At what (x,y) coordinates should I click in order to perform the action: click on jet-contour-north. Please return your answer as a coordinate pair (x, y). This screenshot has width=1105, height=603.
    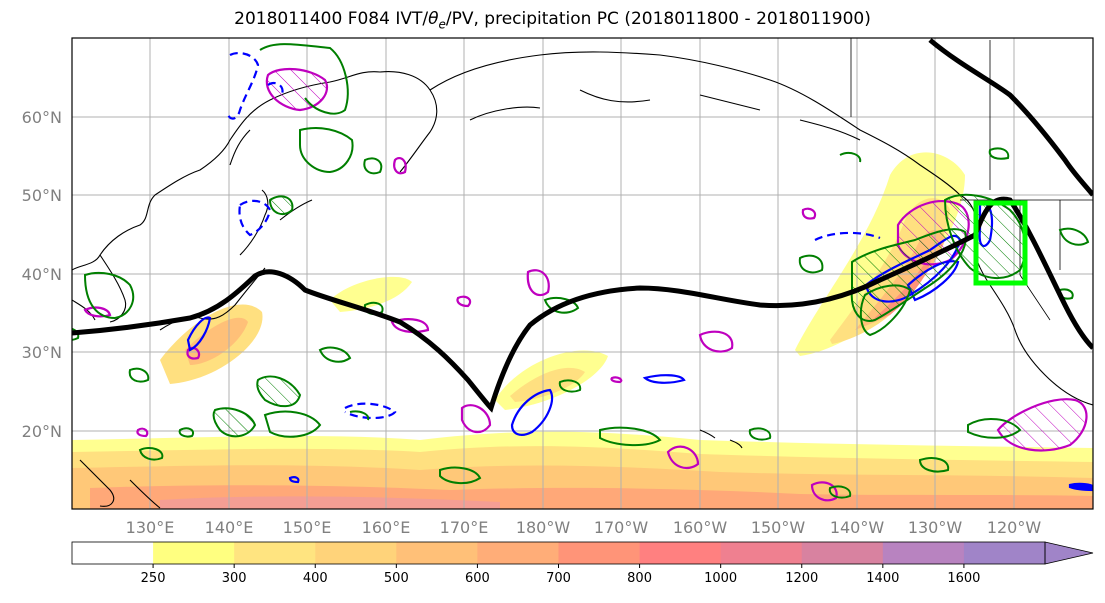
    Looking at the image, I should click on (1010, 117).